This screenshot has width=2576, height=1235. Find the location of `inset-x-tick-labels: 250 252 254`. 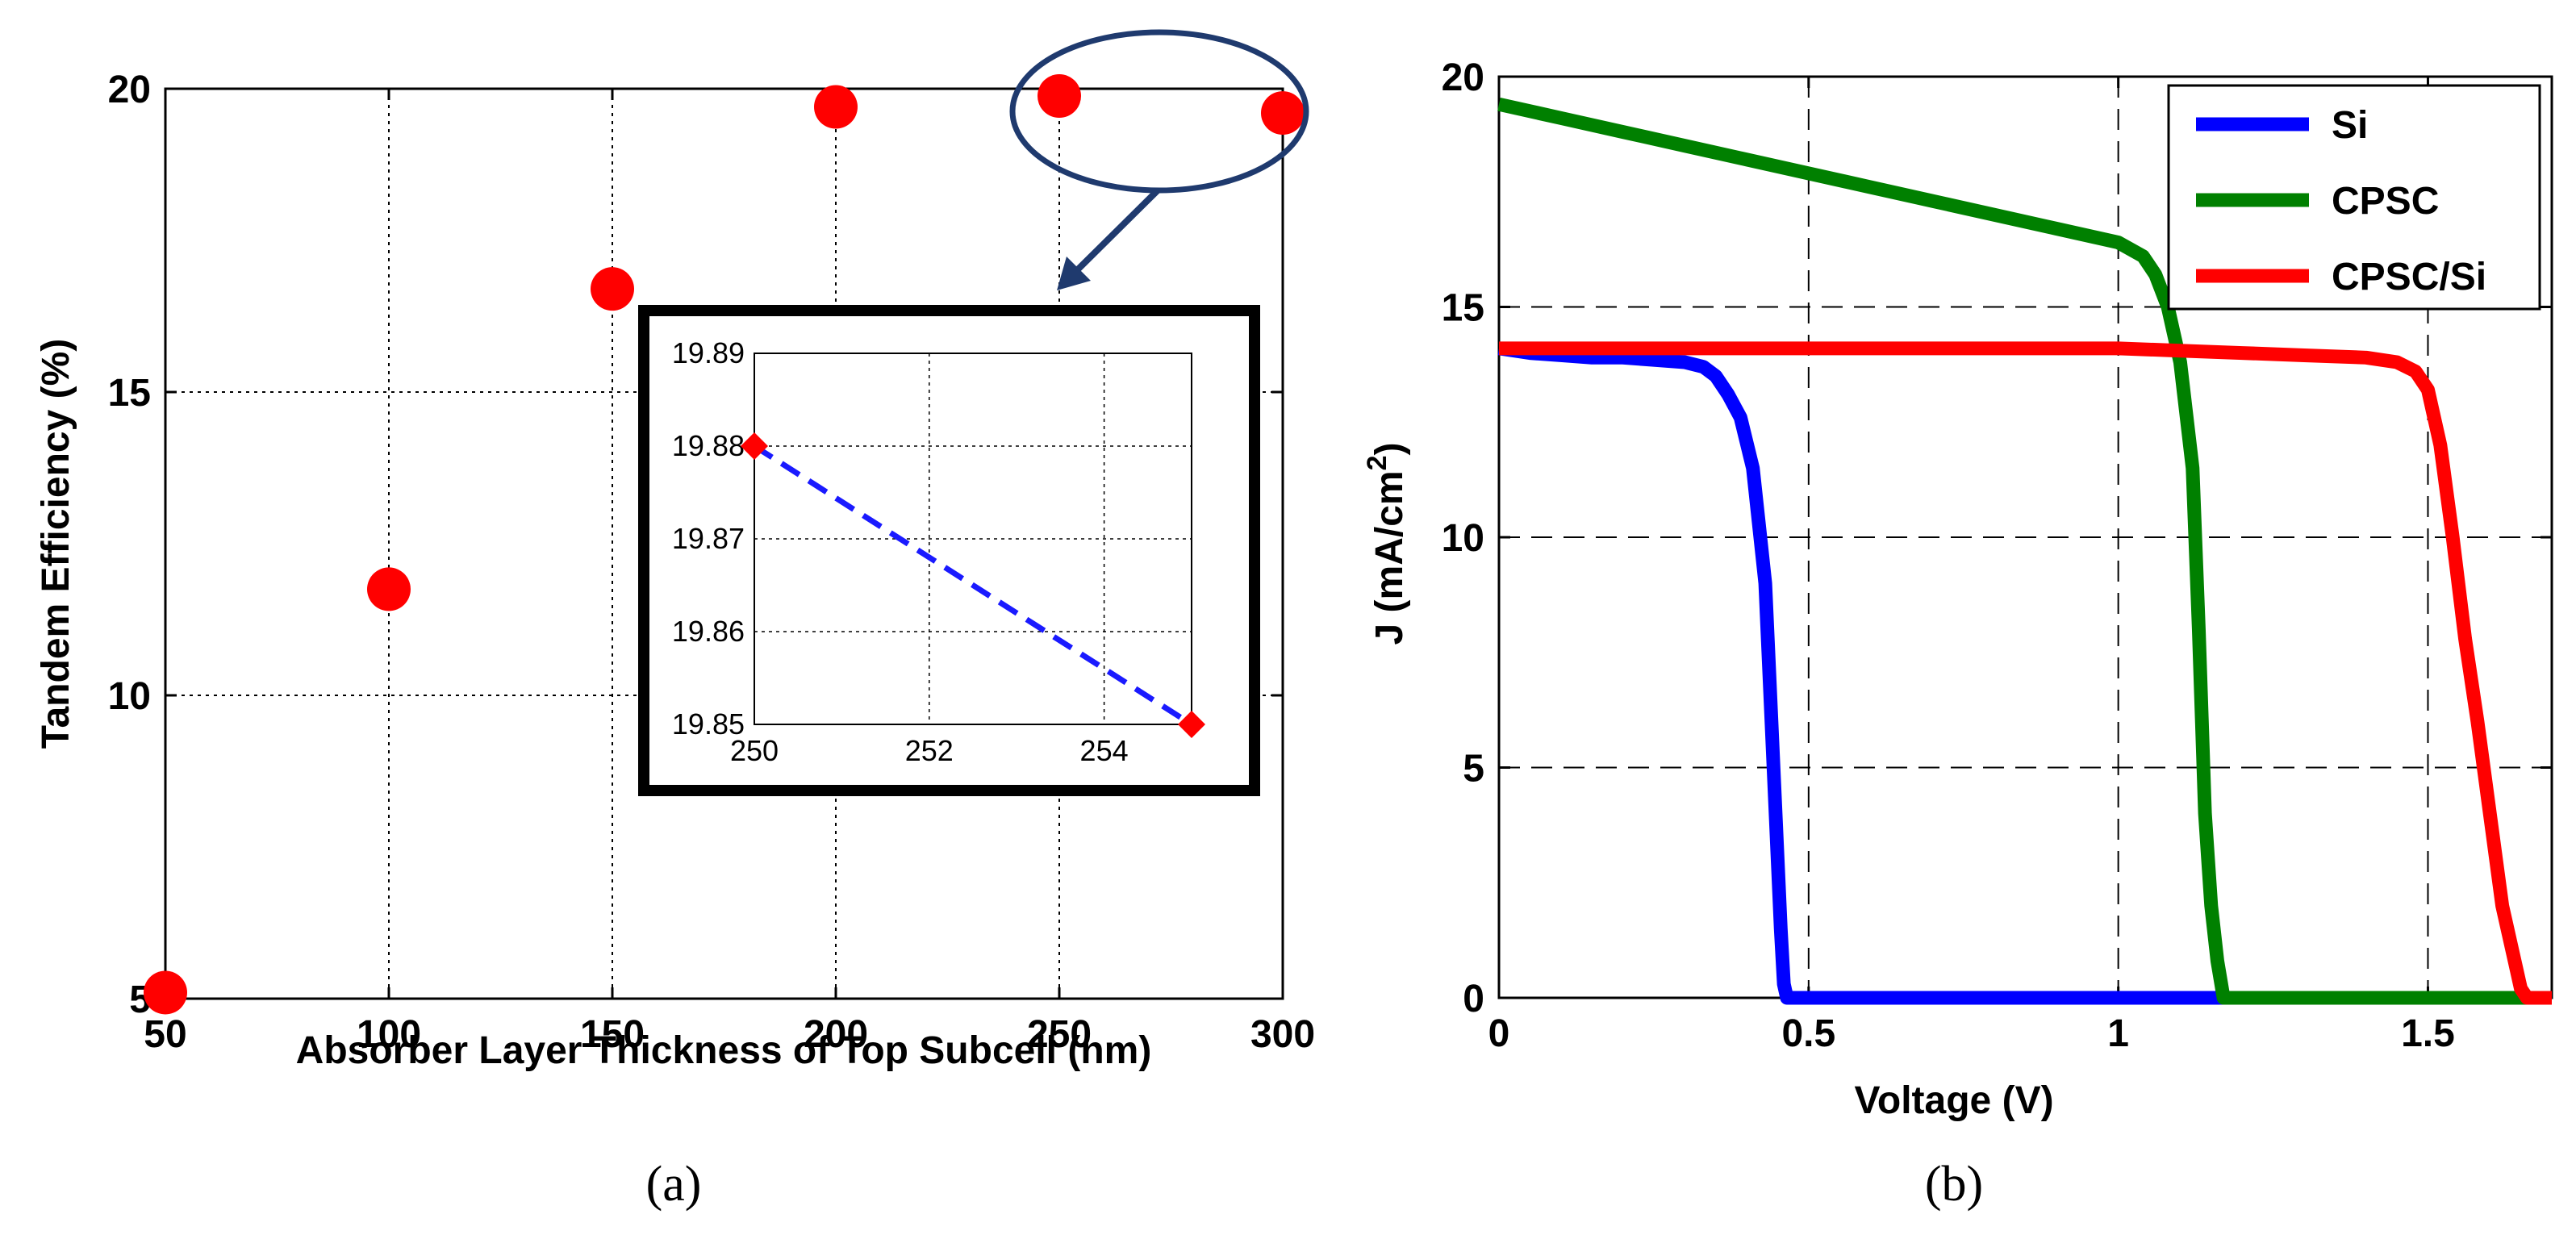

inset-x-tick-labels: 250 252 254 is located at coordinates (929, 750).